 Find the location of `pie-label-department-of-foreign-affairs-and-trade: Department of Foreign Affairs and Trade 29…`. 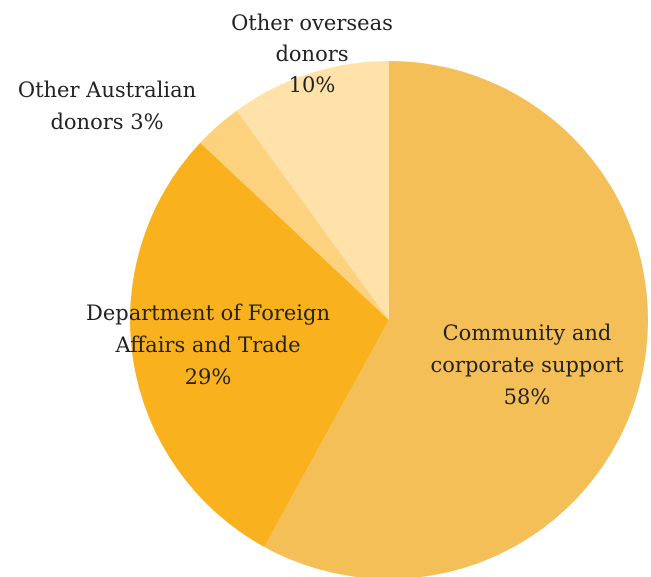

pie-label-department-of-foreign-affairs-and-trade: Department of Foreign Affairs and Trade 29… is located at coordinates (208, 345).